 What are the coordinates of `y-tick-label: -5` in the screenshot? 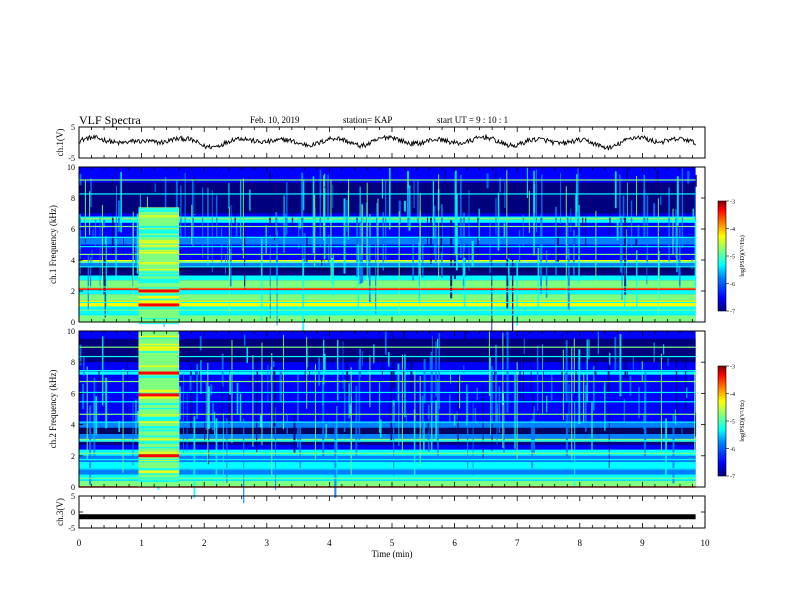 It's located at (71, 158).